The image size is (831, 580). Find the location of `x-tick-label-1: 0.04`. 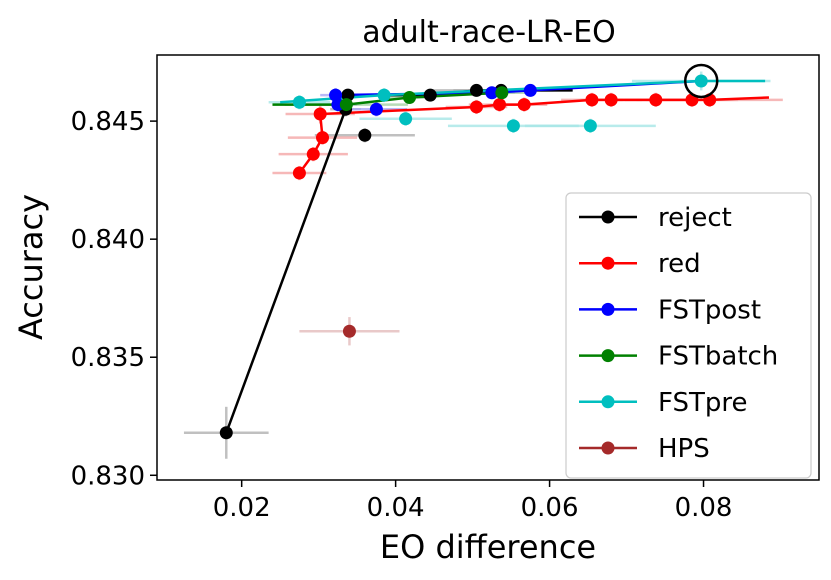

x-tick-label-1: 0.04 is located at coordinates (396, 508).